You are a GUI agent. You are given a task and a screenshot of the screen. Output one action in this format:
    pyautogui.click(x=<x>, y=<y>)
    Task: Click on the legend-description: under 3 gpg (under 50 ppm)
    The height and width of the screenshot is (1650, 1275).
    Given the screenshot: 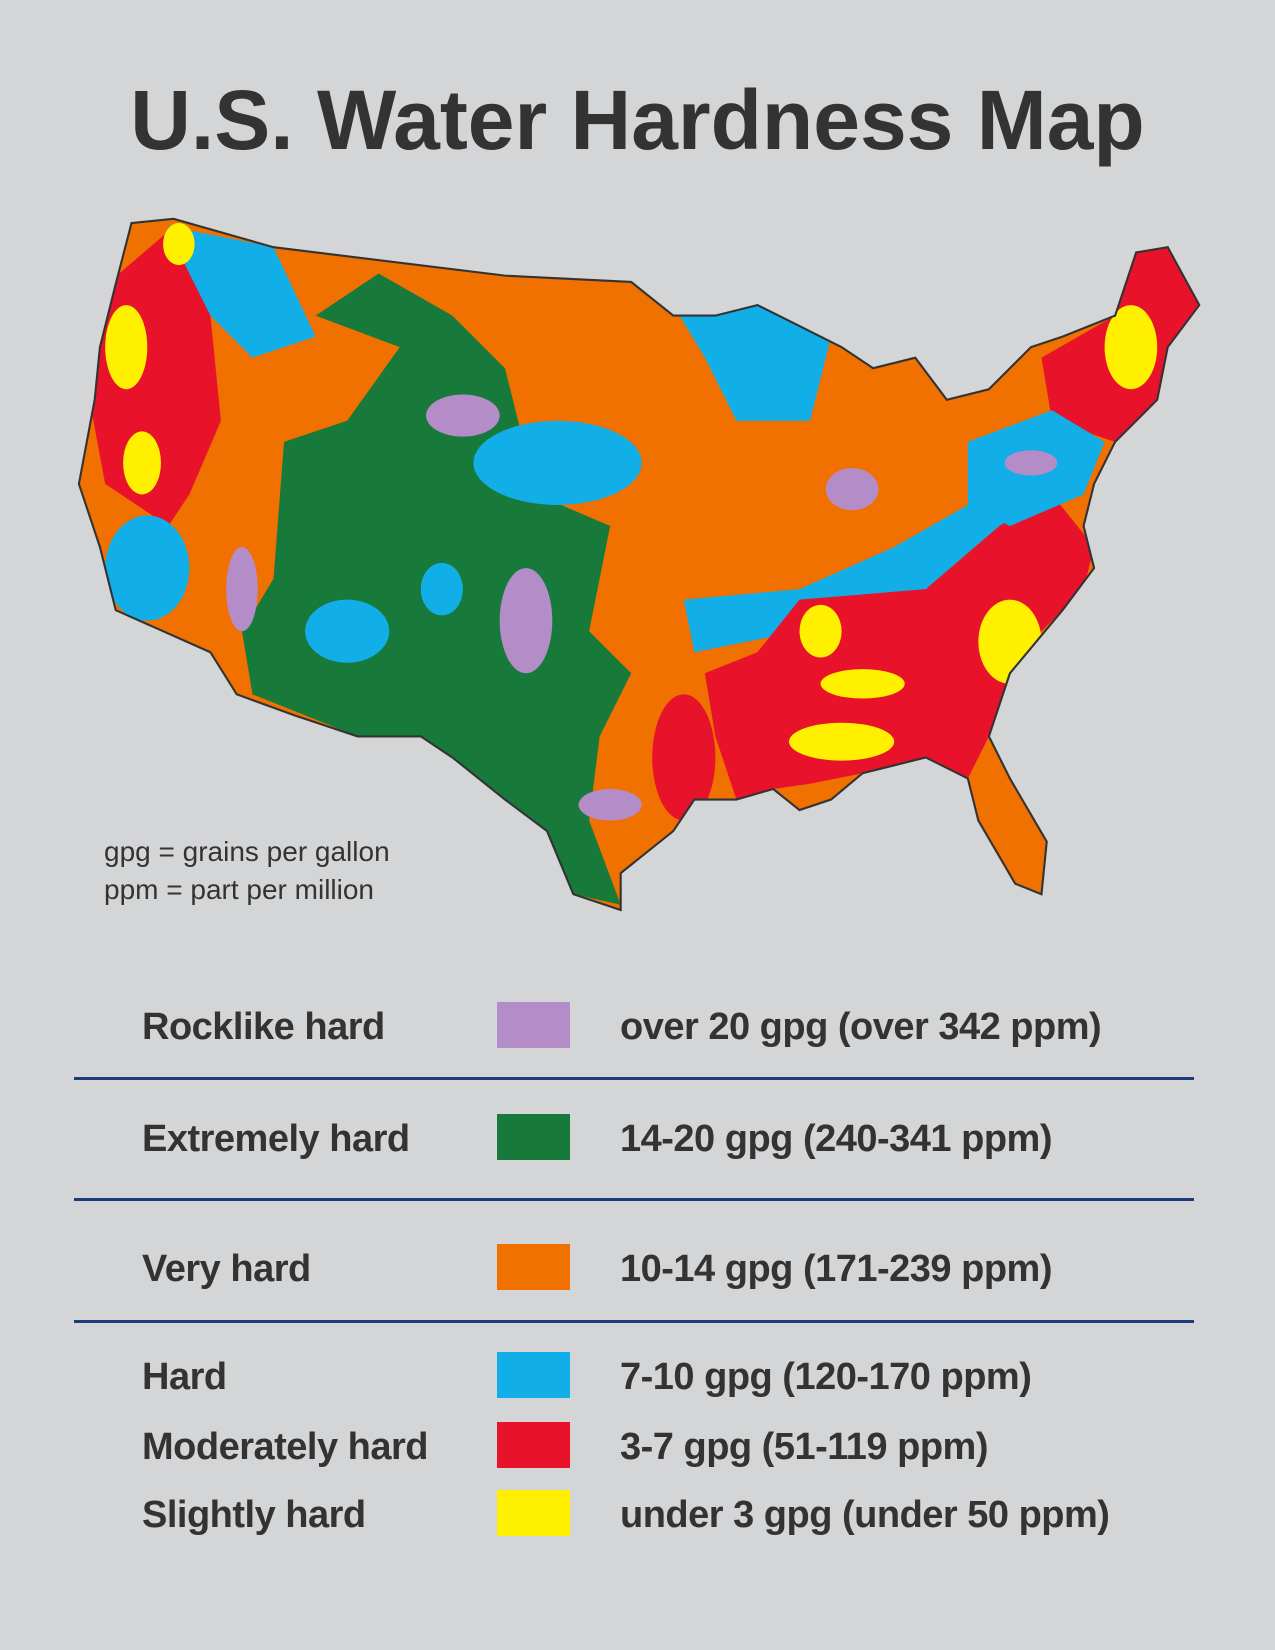 What is the action you would take?
    pyautogui.click(x=865, y=1515)
    